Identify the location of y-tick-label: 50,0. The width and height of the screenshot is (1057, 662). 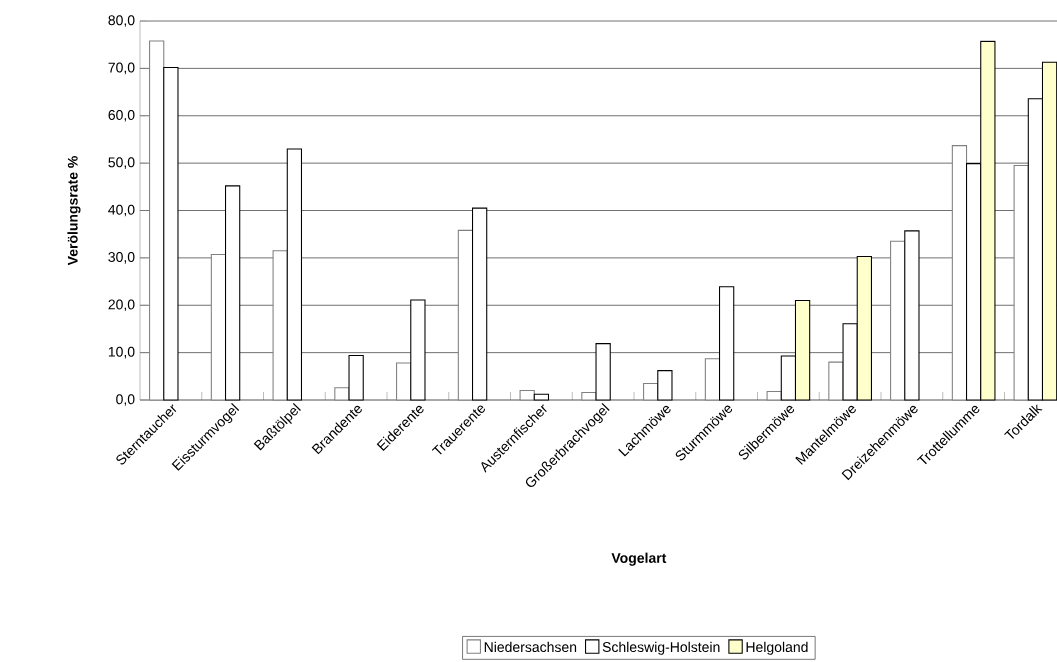
(121, 163).